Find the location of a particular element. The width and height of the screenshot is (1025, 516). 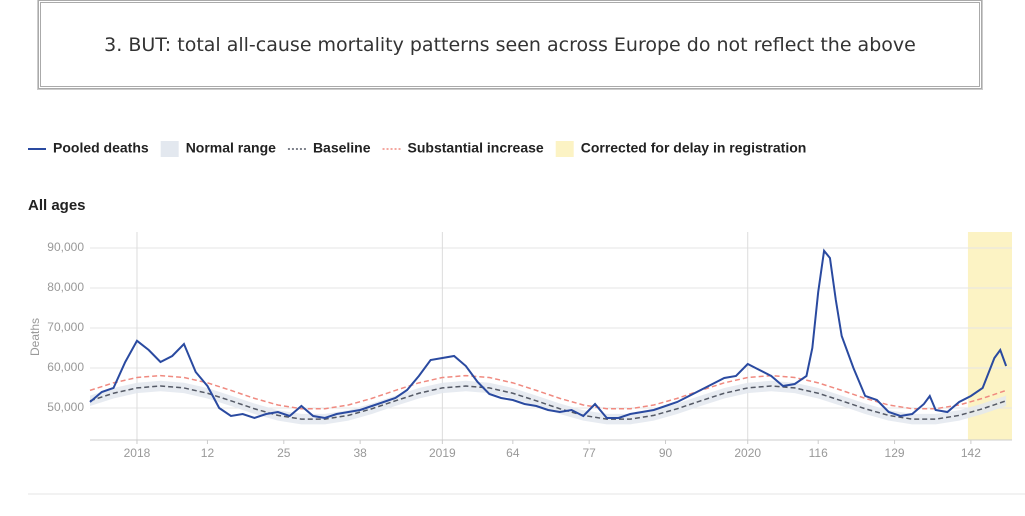

x-tick-label: 12 is located at coordinates (208, 453).